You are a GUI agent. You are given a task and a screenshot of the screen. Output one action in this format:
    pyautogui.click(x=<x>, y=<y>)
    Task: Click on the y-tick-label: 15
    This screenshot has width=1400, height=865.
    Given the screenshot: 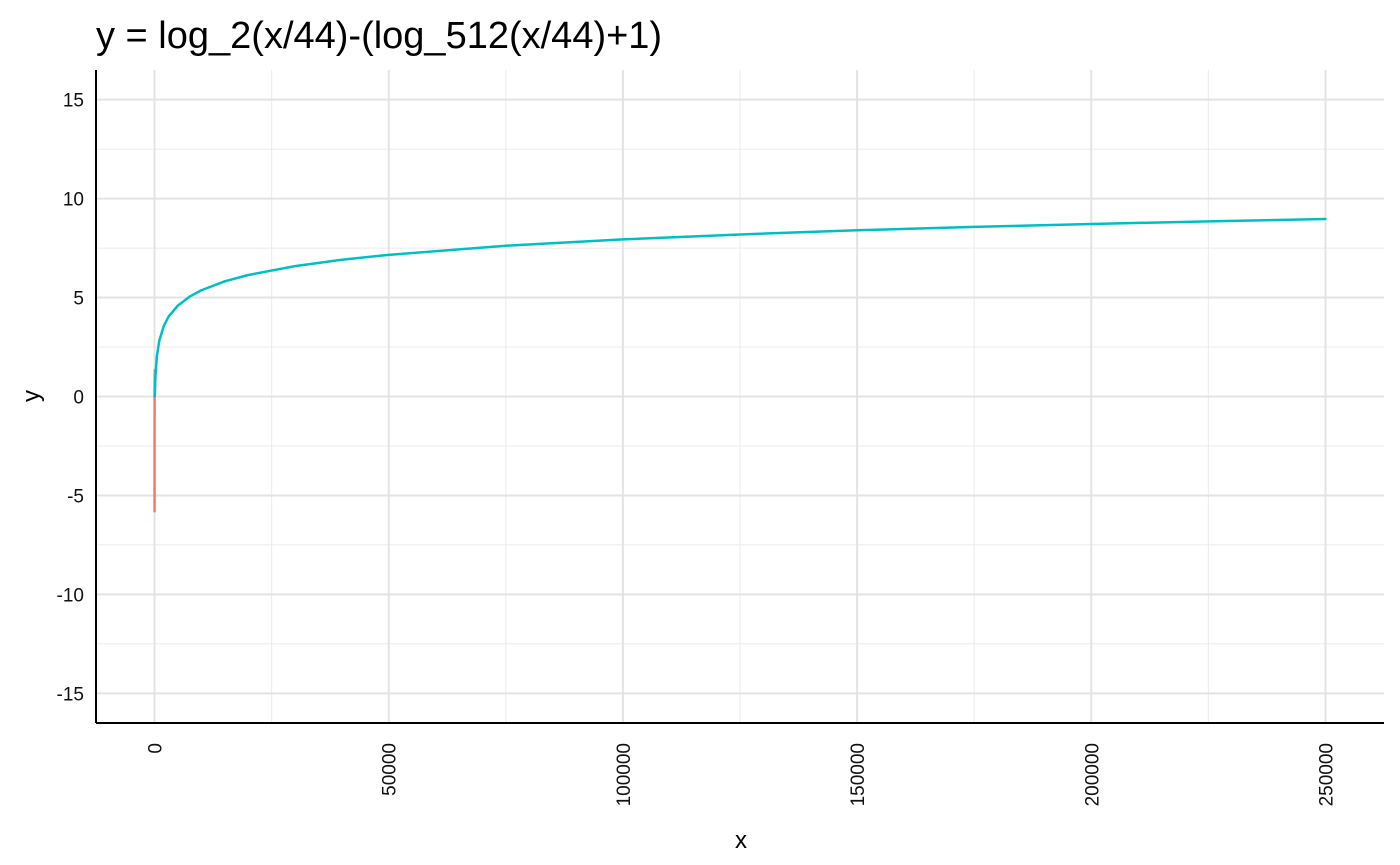 What is the action you would take?
    pyautogui.click(x=73, y=101)
    